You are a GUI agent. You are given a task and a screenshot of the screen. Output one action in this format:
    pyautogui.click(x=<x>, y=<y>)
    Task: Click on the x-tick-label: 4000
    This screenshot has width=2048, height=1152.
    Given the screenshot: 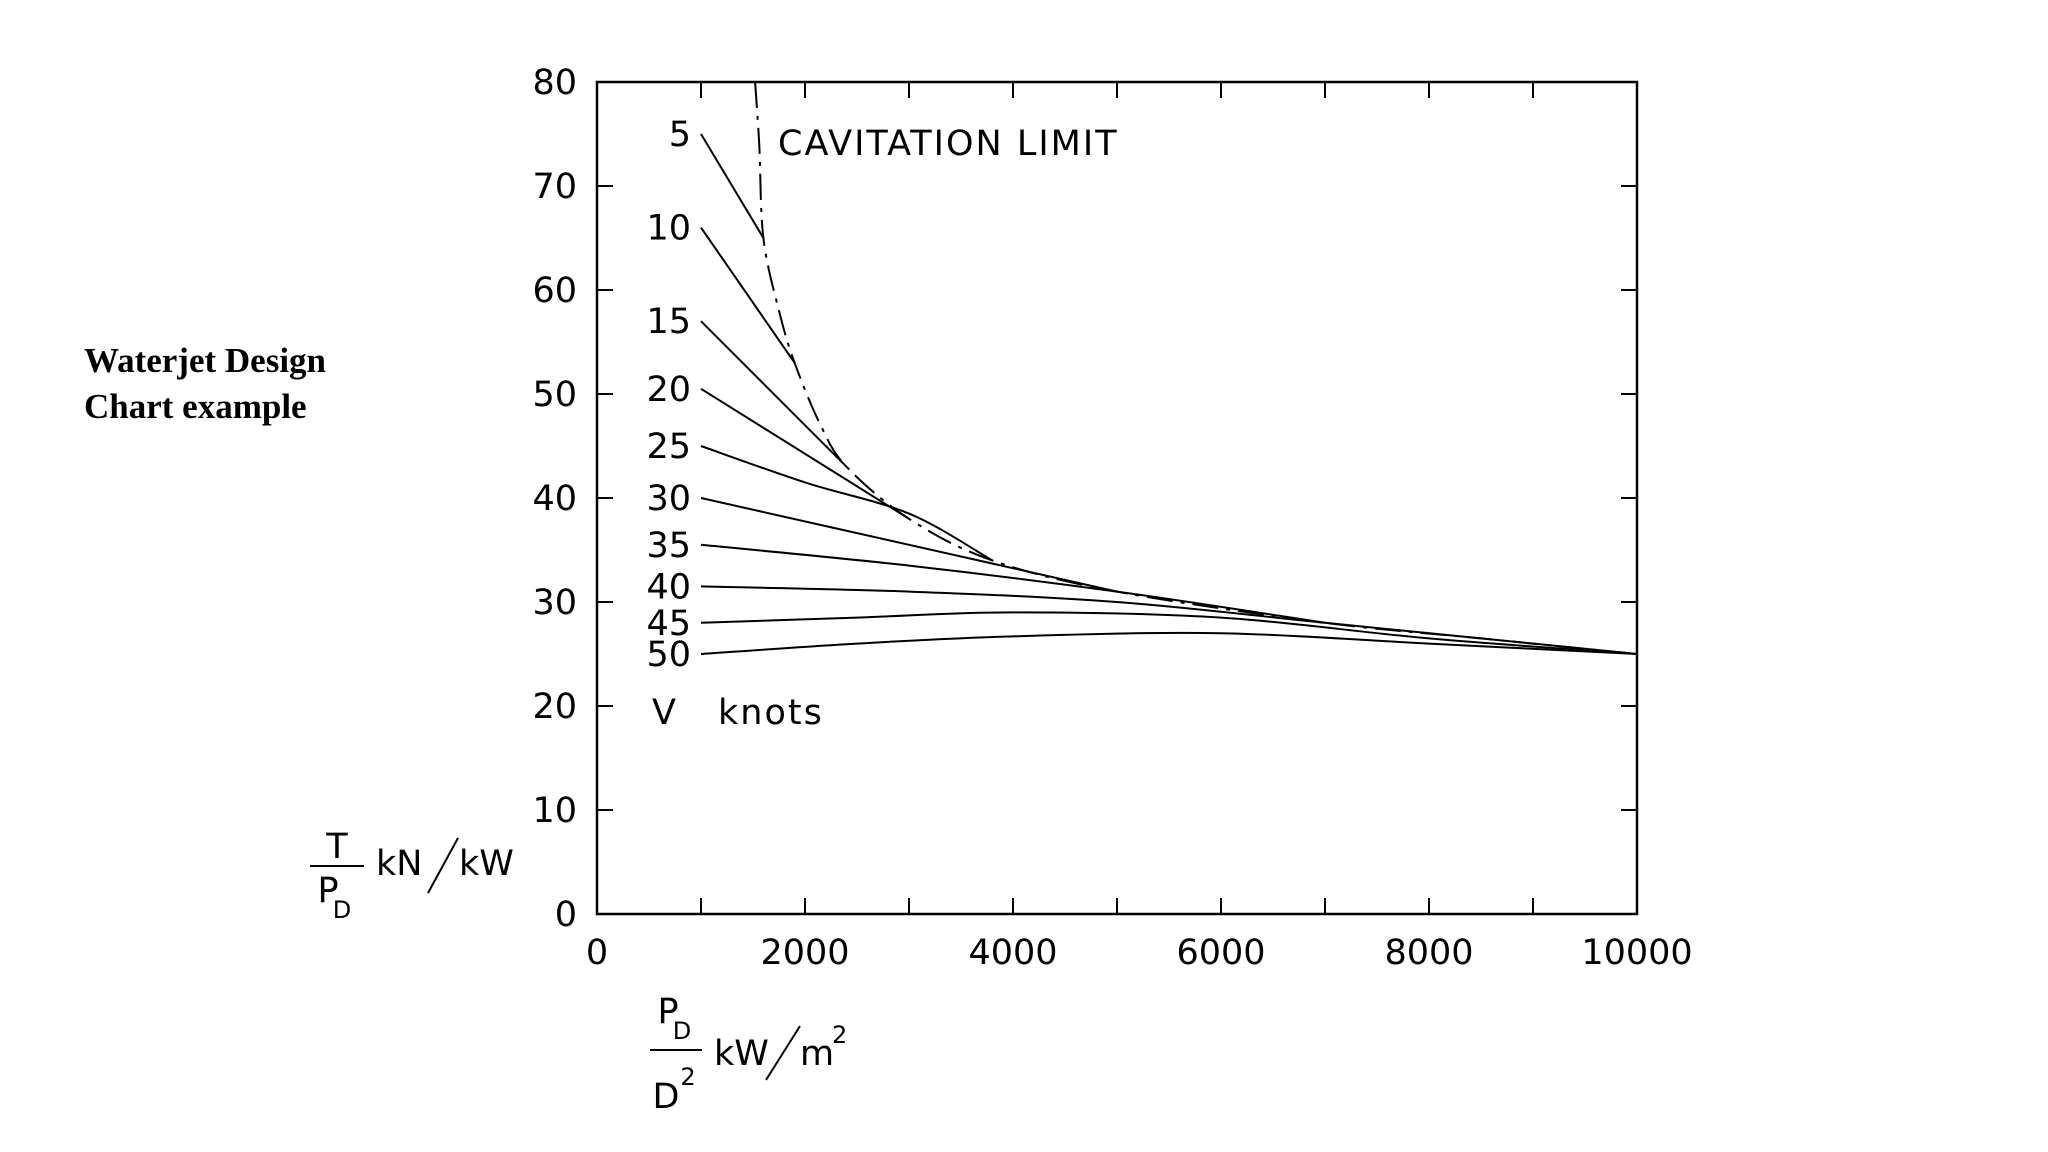 What is the action you would take?
    pyautogui.click(x=1012, y=953)
    